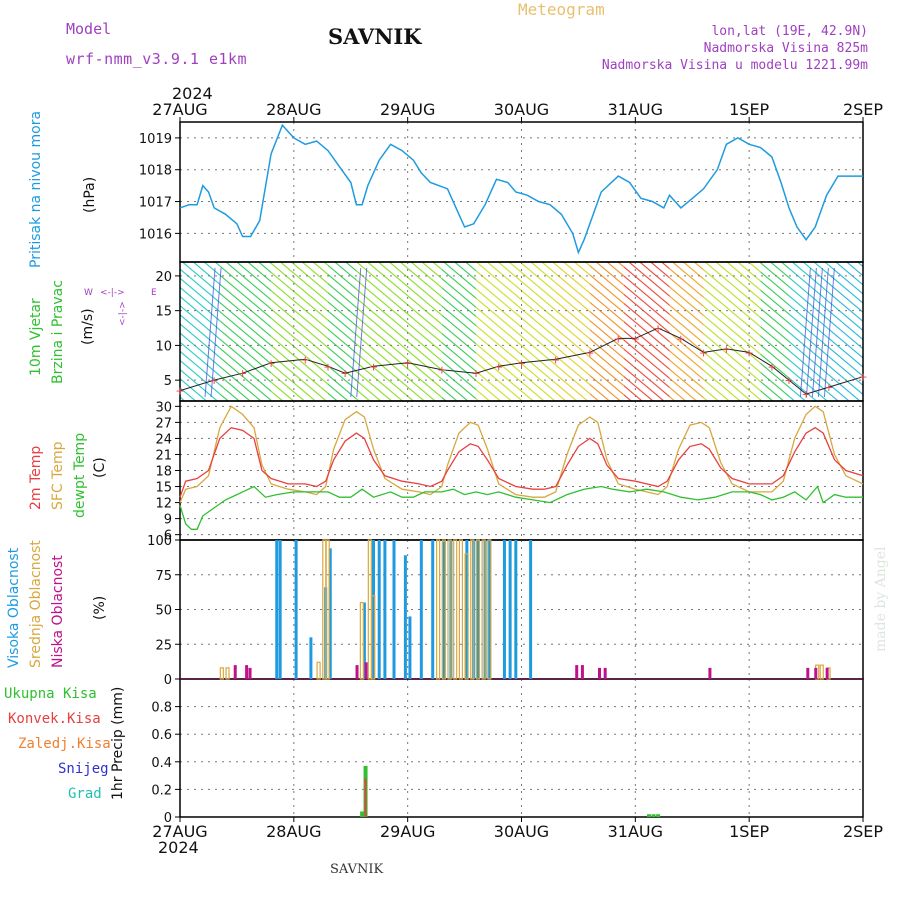 Image resolution: width=900 pixels, height=900 pixels. Describe the element at coordinates (155, 203) in the screenshot. I see `ytick-label: 1017` at that location.